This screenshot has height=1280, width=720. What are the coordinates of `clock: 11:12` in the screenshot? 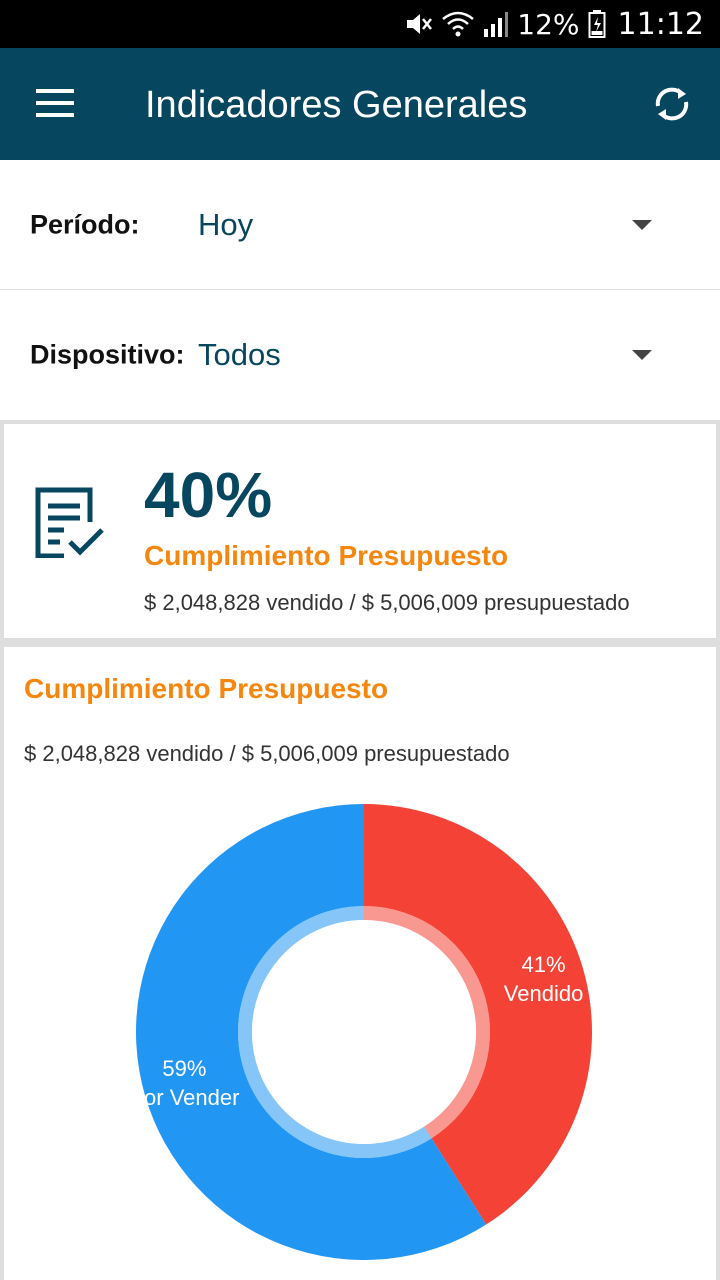 It's located at (660, 24).